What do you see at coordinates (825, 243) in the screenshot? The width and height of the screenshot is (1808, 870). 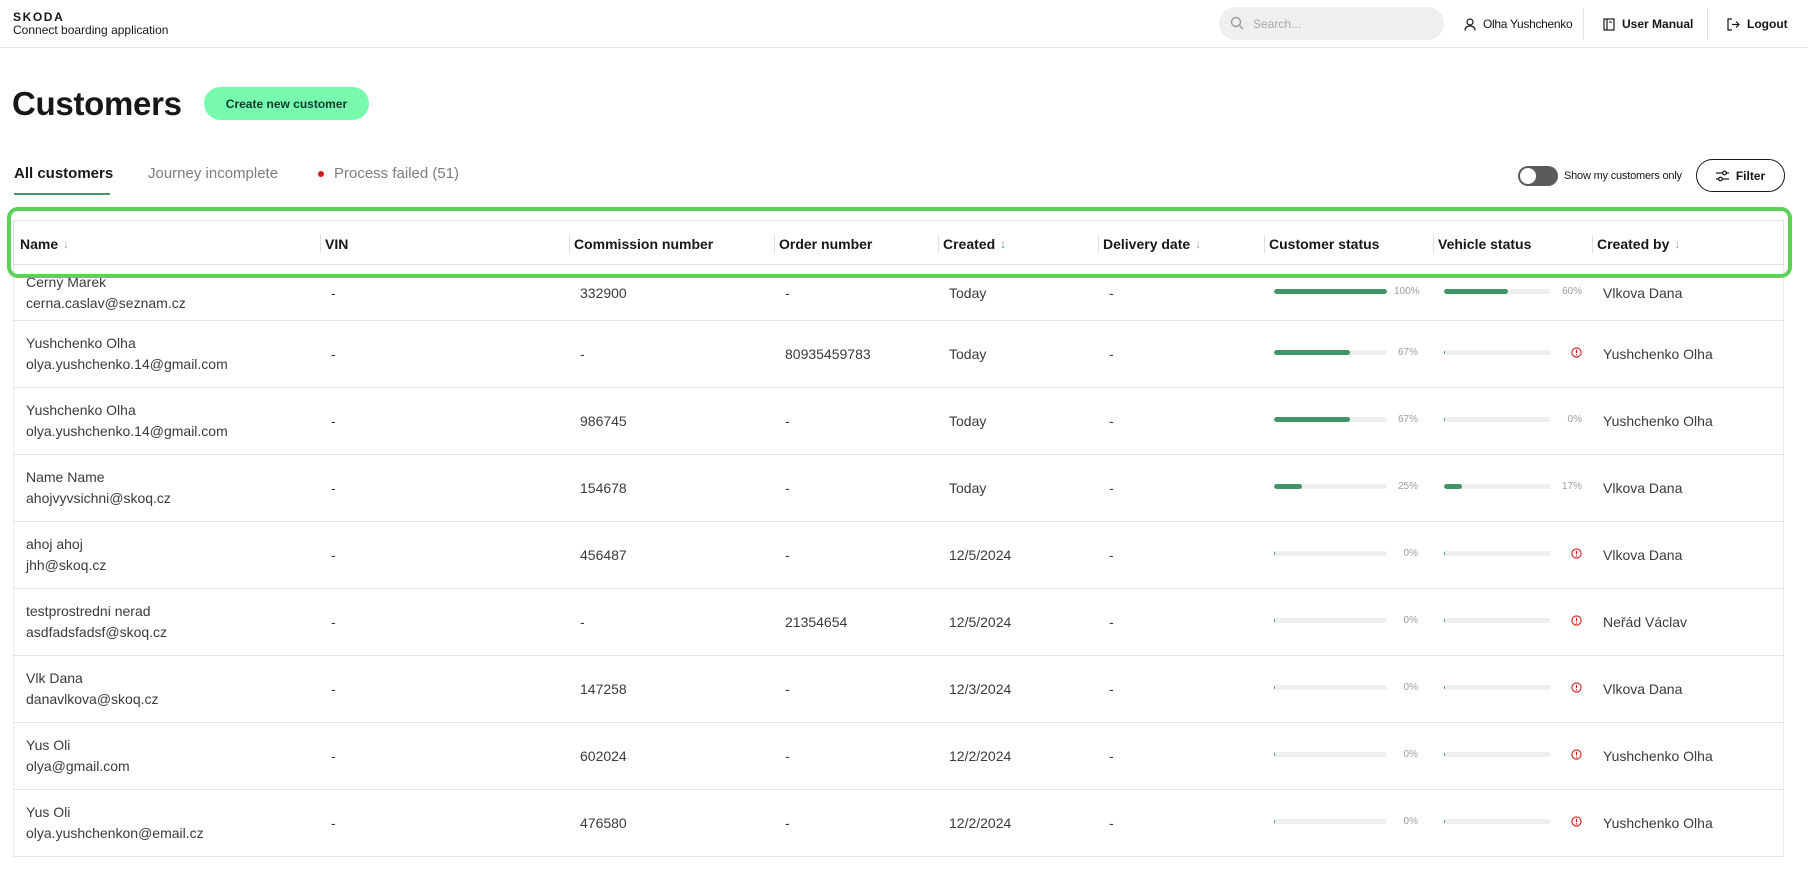 I see `column-header-order-number: Order number` at bounding box center [825, 243].